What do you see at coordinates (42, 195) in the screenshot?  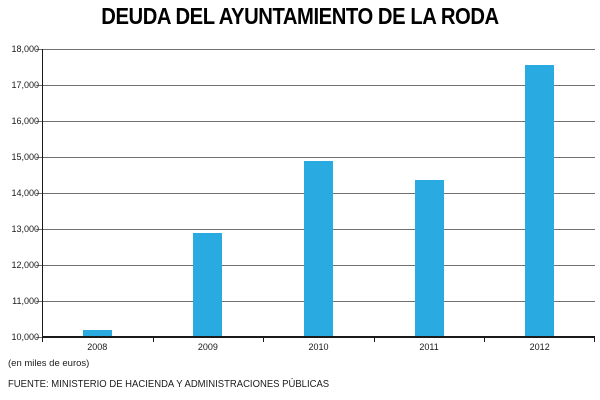 I see `y-axis-line` at bounding box center [42, 195].